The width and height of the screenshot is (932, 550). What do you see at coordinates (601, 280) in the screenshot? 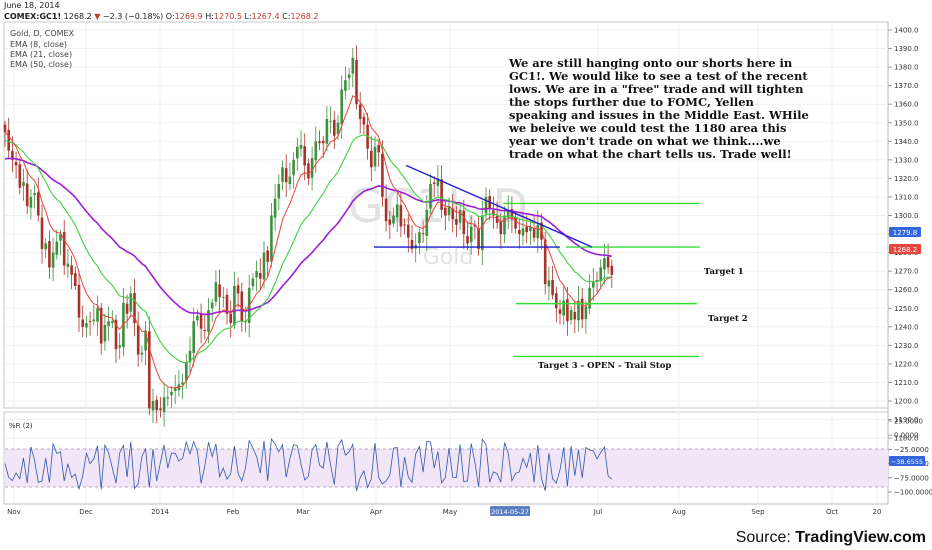
I see `target-levels` at bounding box center [601, 280].